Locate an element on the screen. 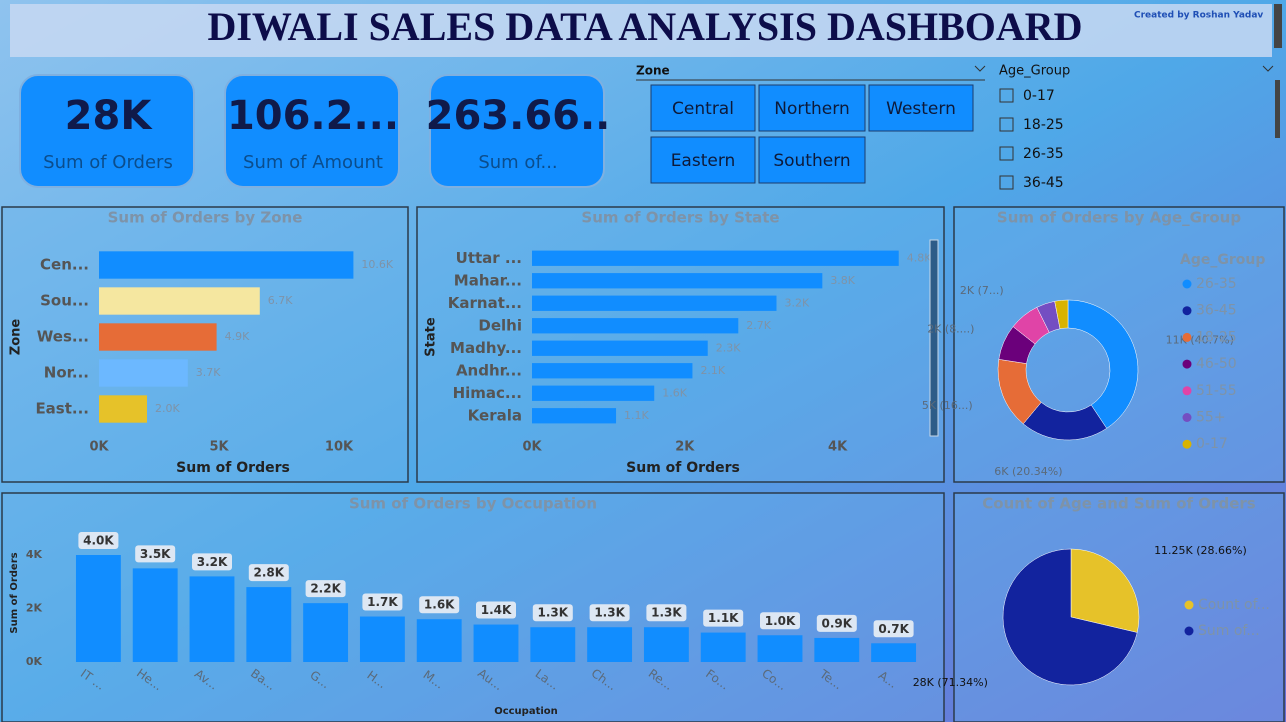  data-label: 2.0K is located at coordinates (167, 408).